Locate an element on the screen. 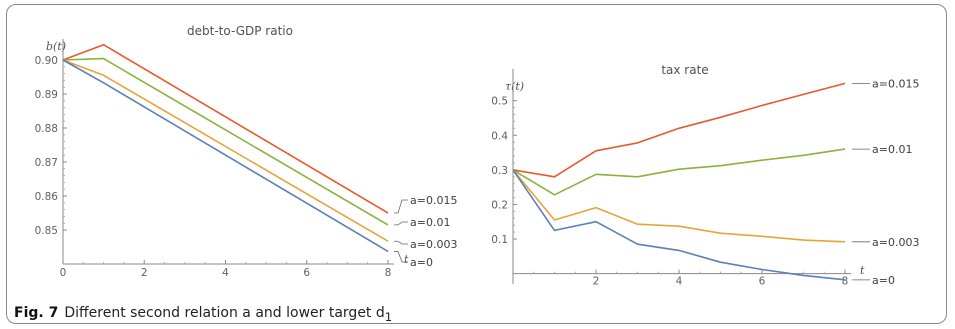  right-chart-title: tax rate is located at coordinates (684, 70).